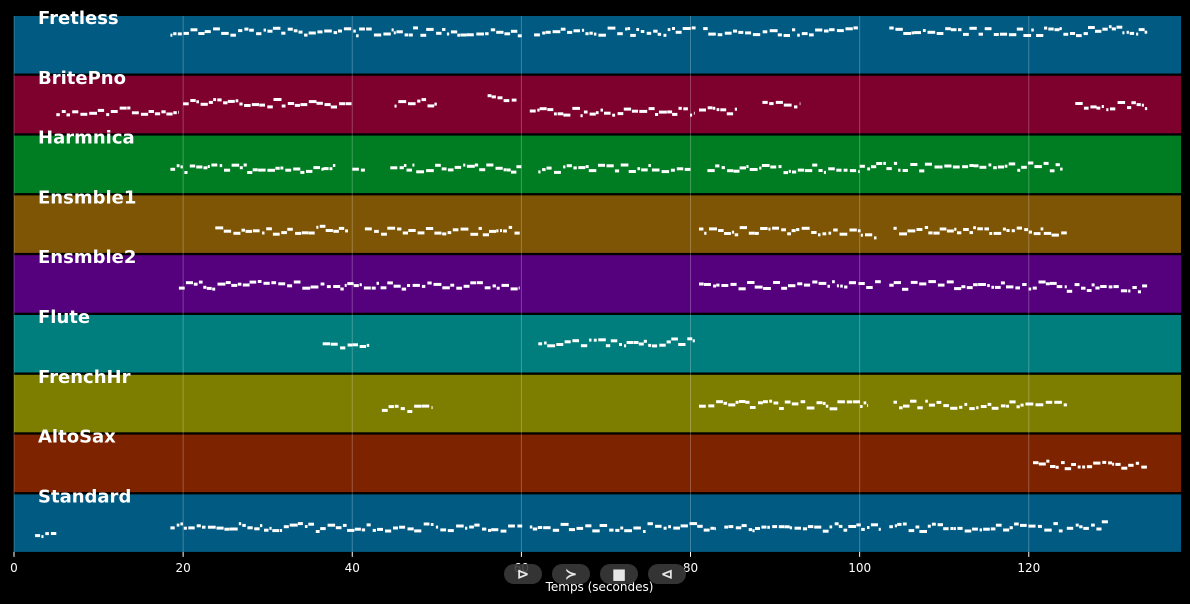 Image resolution: width=1190 pixels, height=604 pixels. Describe the element at coordinates (667, 574) in the screenshot. I see `play-back-button: ⊲` at that location.